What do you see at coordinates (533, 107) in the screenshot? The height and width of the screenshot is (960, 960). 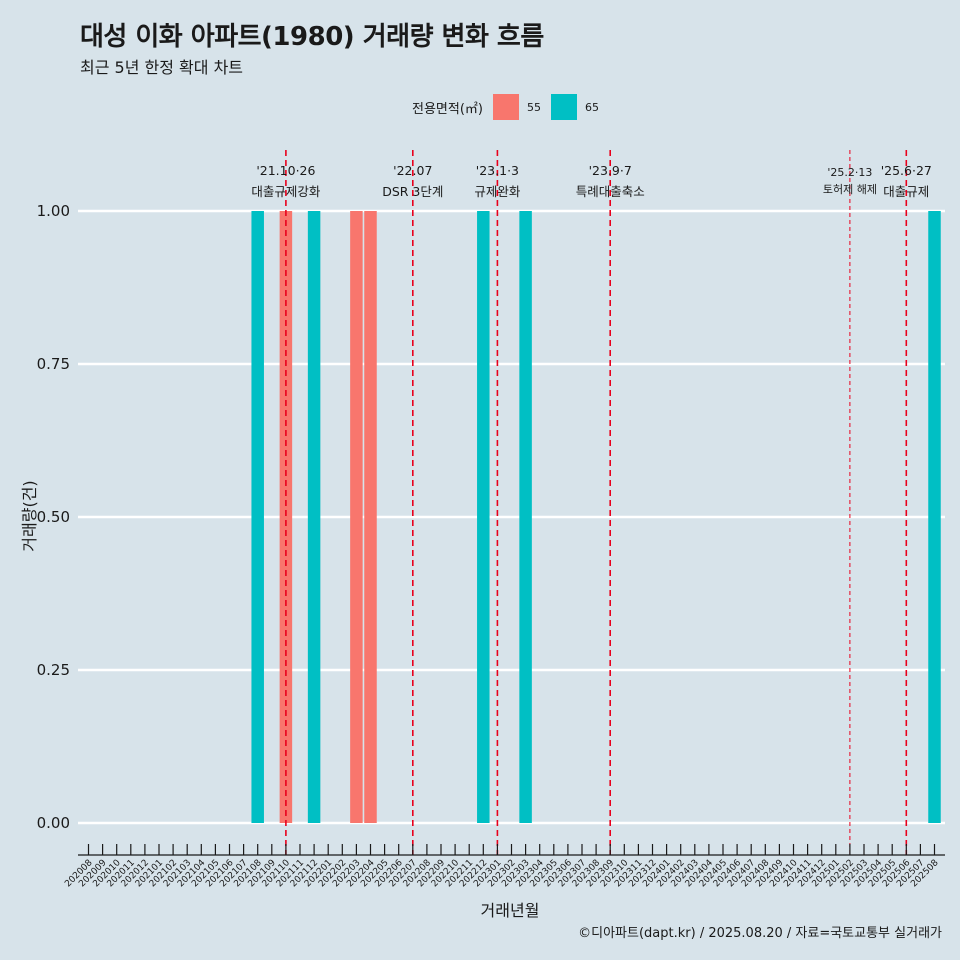 I see `legend-label-55: 55` at bounding box center [533, 107].